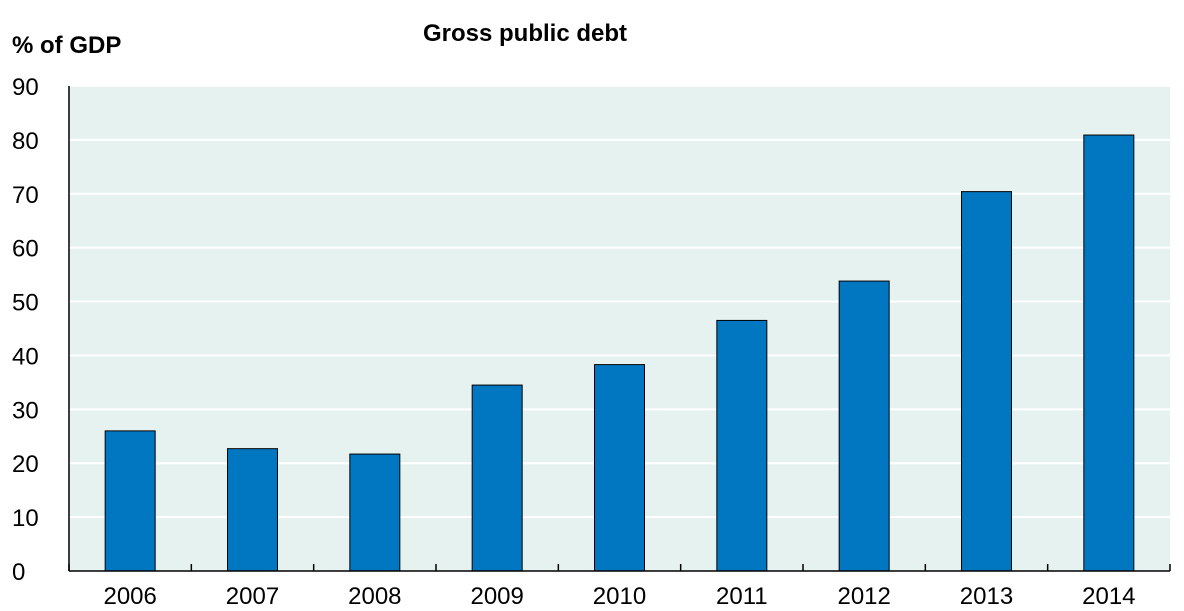 The width and height of the screenshot is (1184, 611). Describe the element at coordinates (374, 596) in the screenshot. I see `x-tick-label-2008: 2008` at that location.